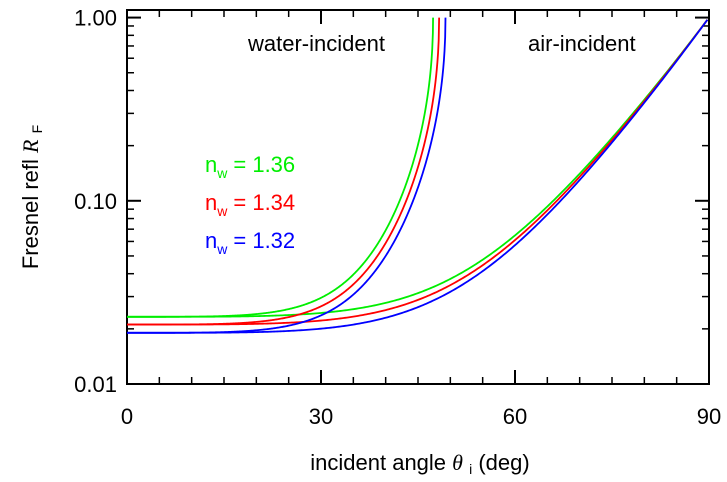 The image size is (727, 482). Describe the element at coordinates (264, 164) in the screenshot. I see `legend-entry-value: = 1.36` at that location.